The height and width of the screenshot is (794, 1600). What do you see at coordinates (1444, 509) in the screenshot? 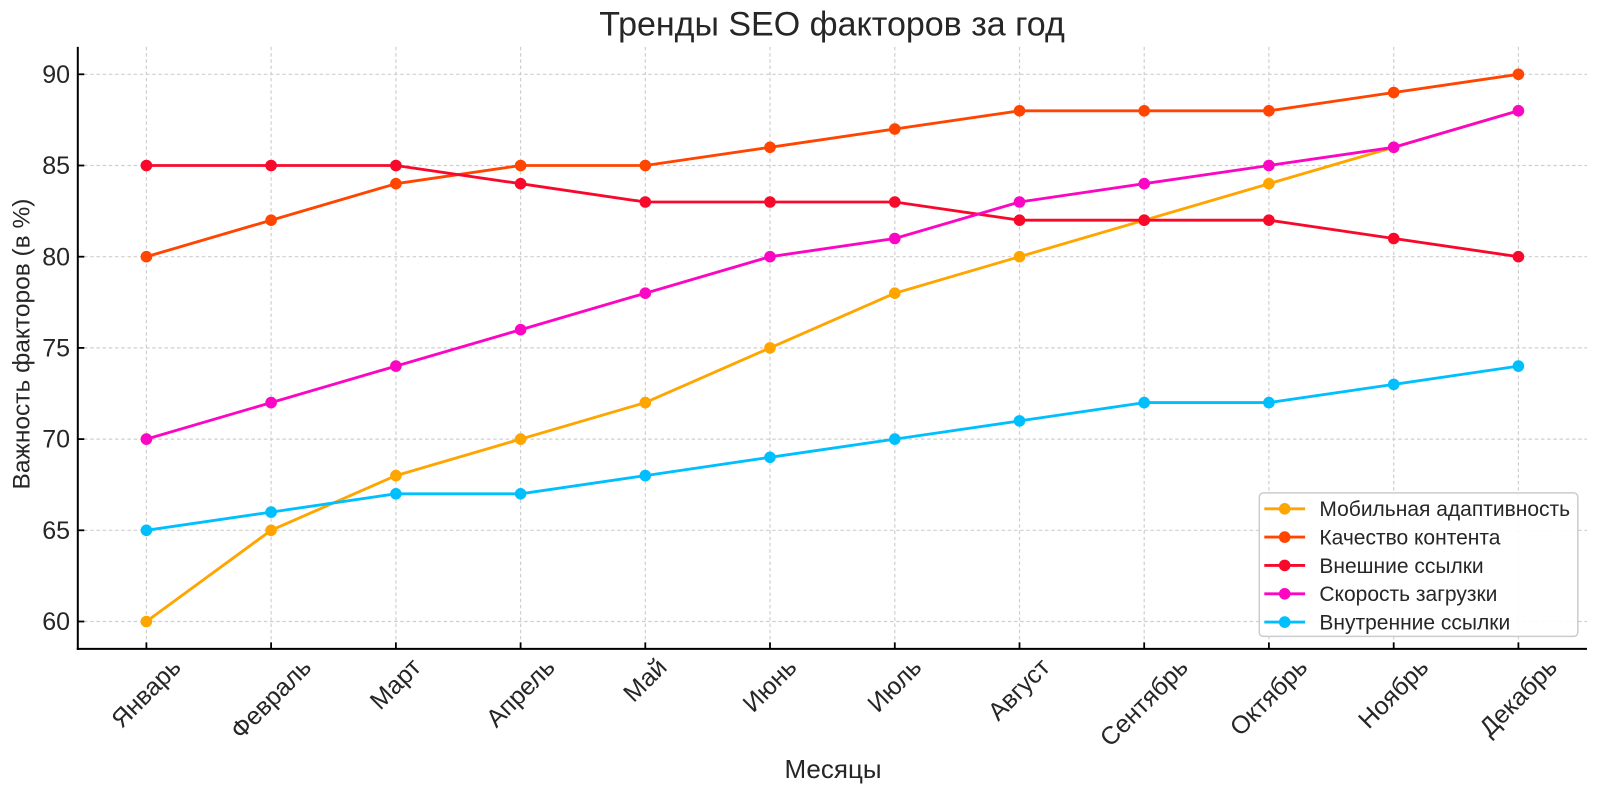
I see `svg-text: Мобильная адаптивность` at bounding box center [1444, 509].